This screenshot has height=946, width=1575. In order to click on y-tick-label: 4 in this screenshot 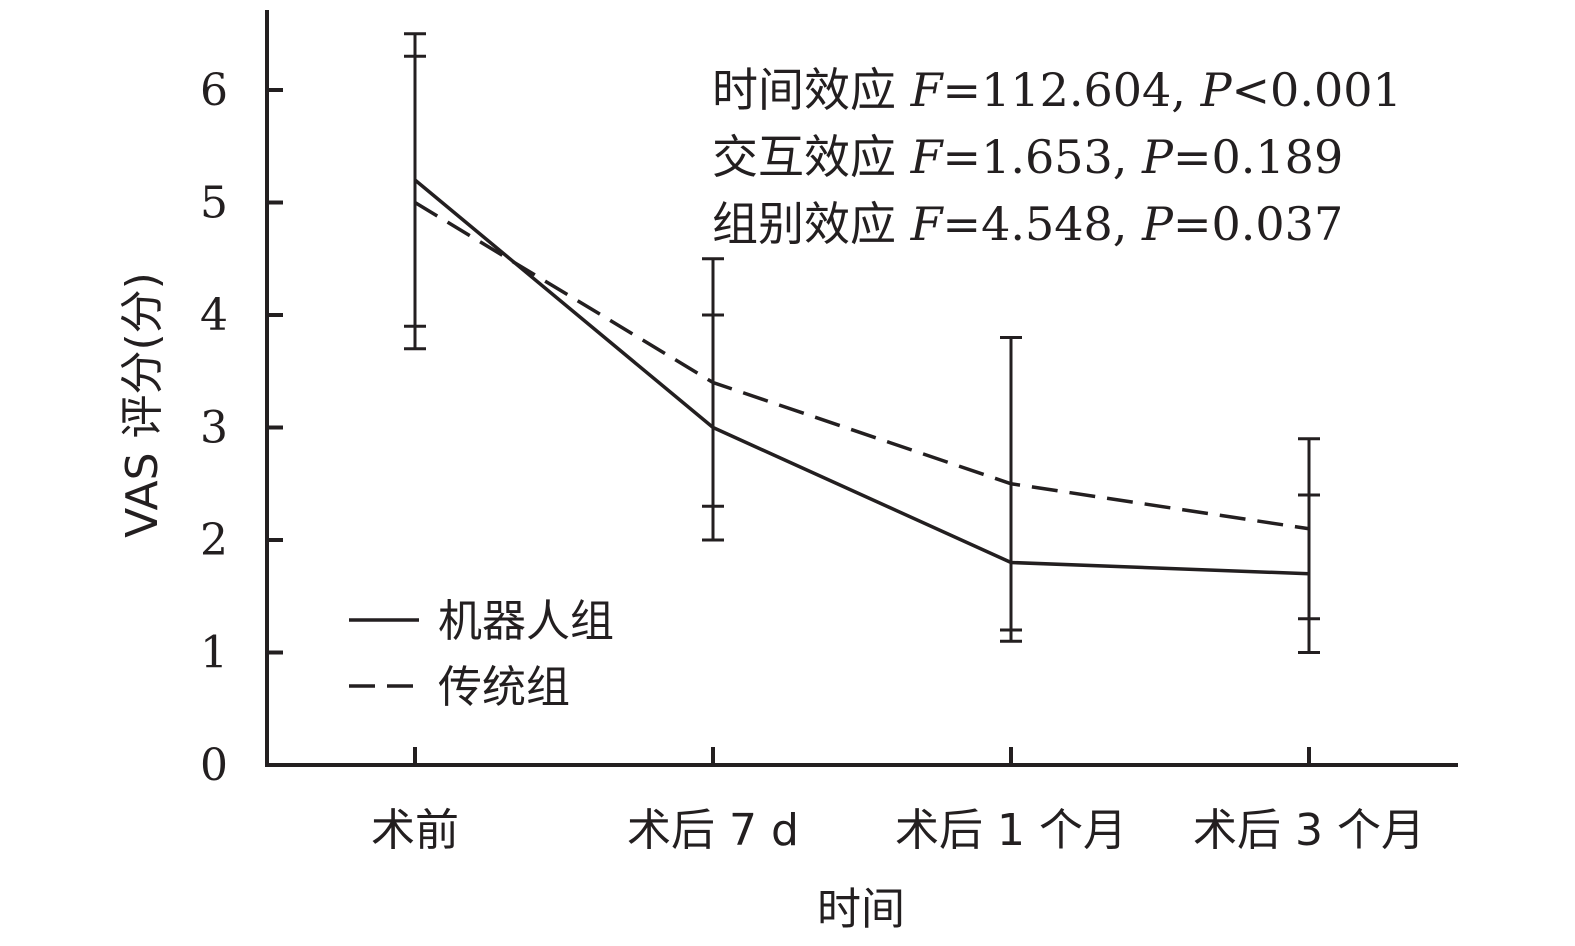, I will do `click(214, 315)`.